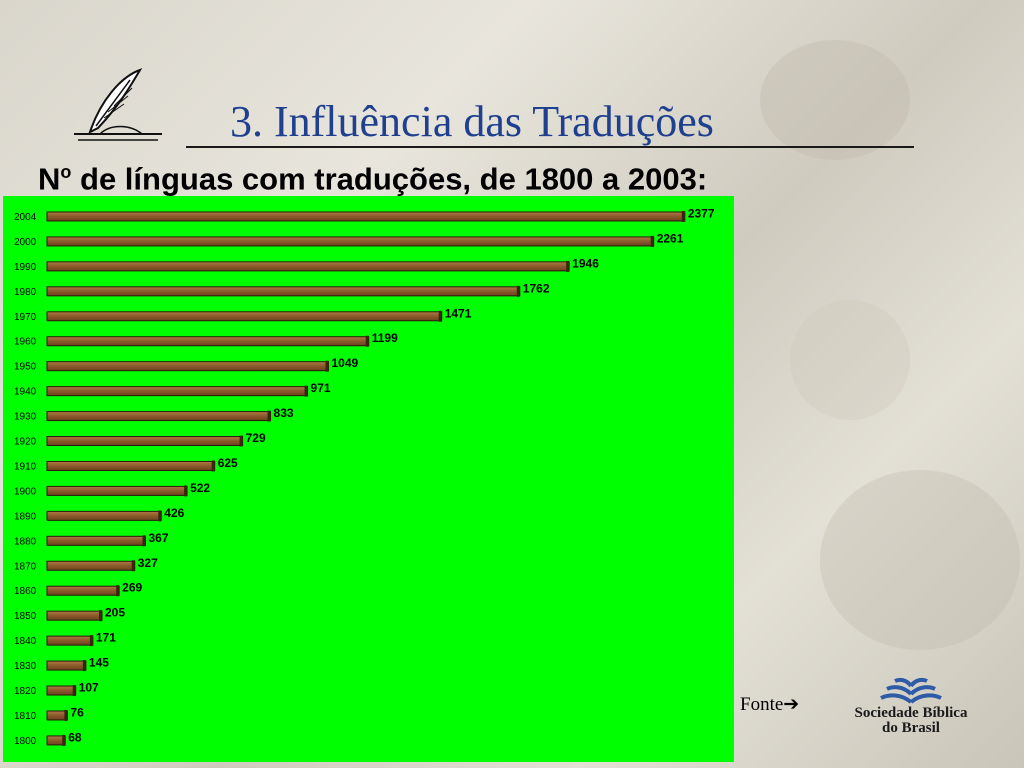  What do you see at coordinates (25, 641) in the screenshot?
I see `category-label: 1840` at bounding box center [25, 641].